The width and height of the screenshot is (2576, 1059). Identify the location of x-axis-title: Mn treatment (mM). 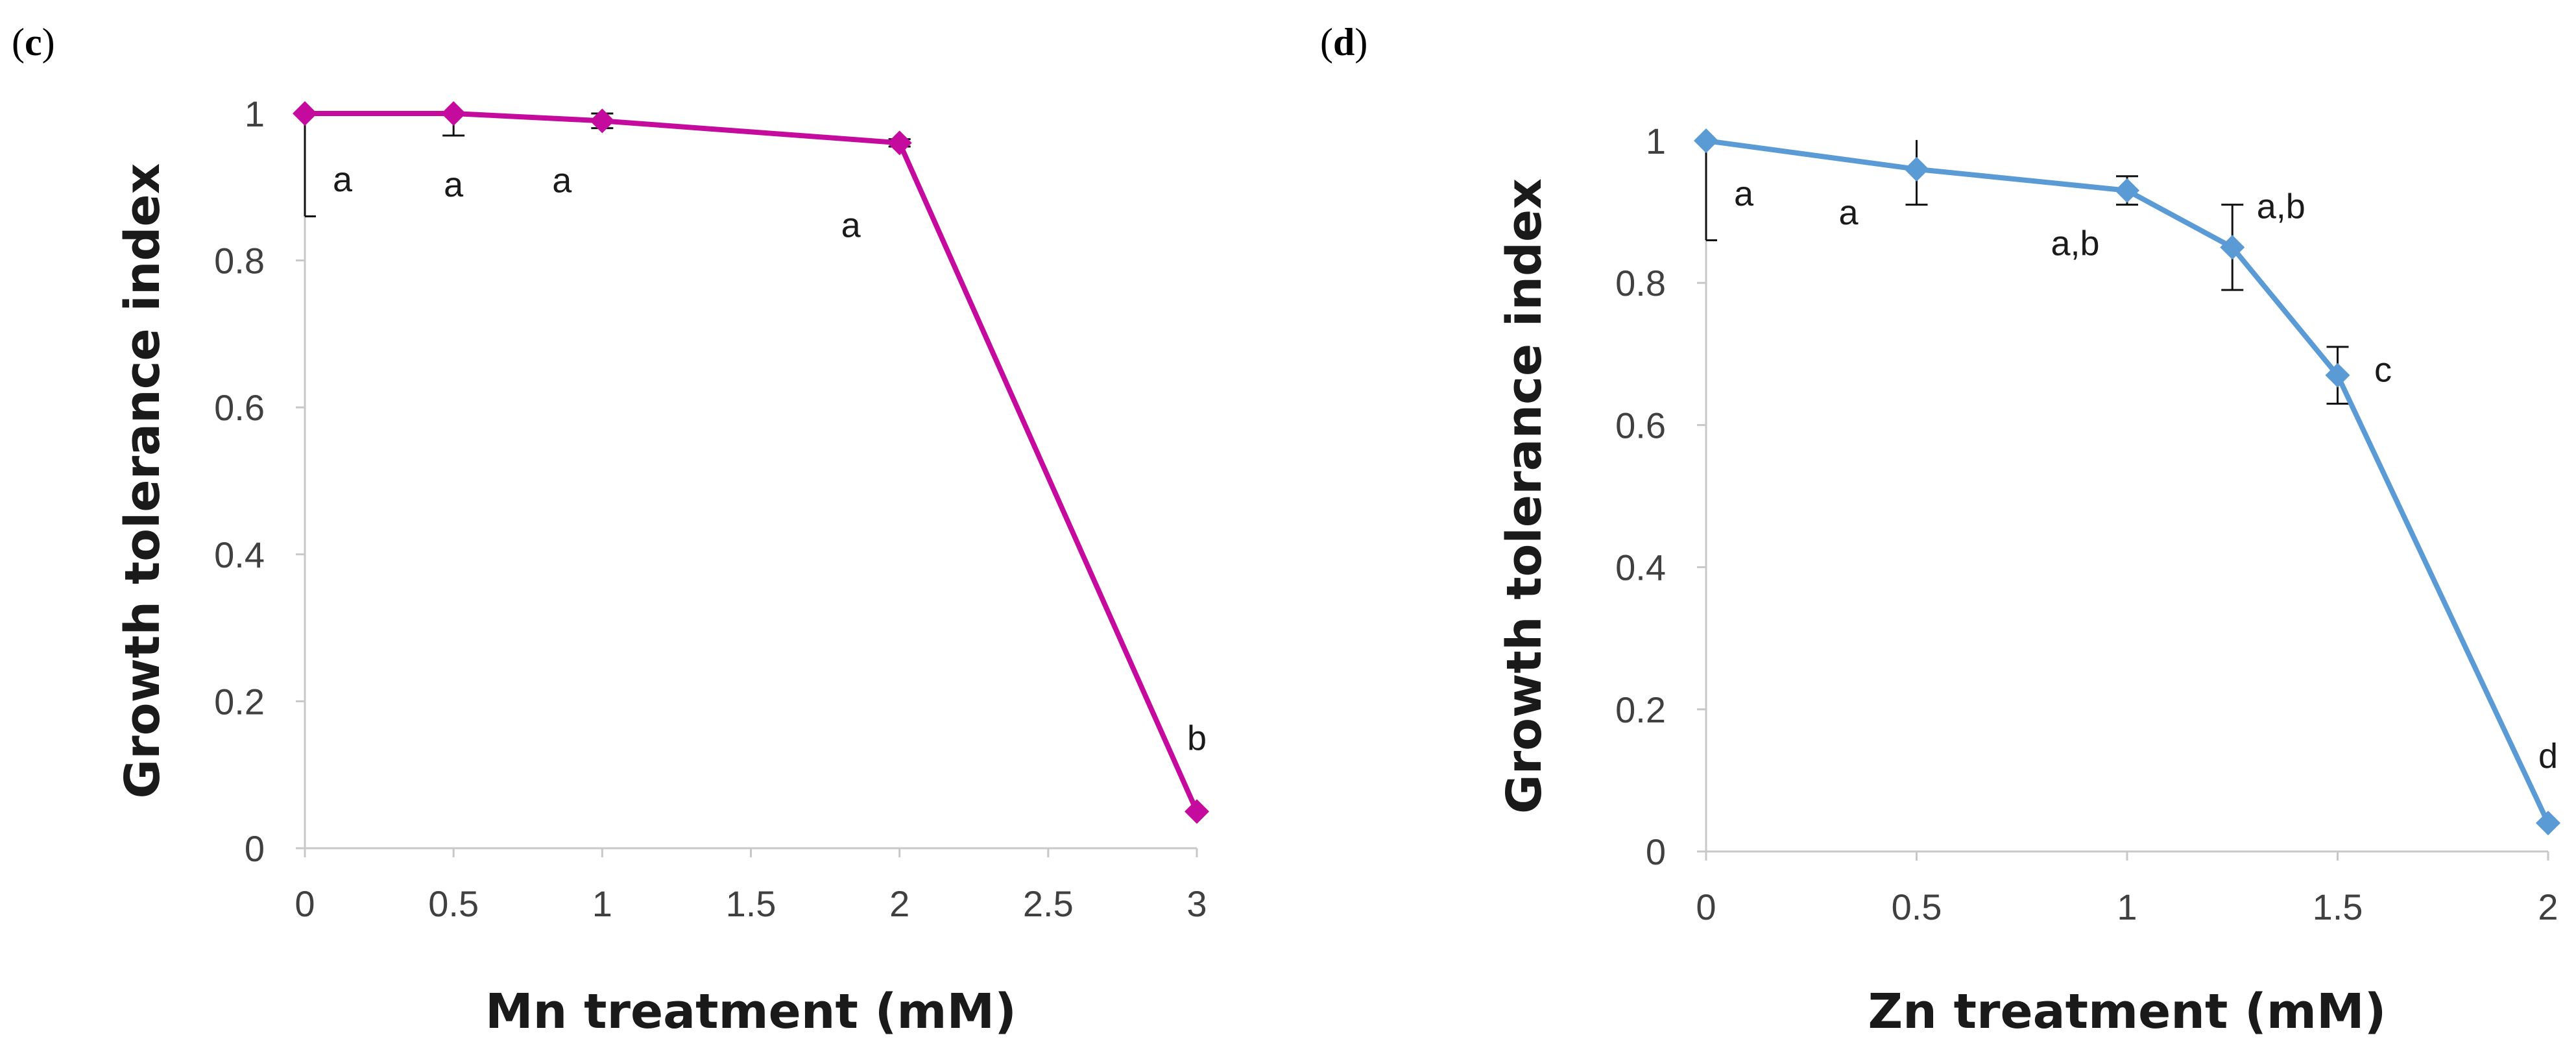
(751, 1012).